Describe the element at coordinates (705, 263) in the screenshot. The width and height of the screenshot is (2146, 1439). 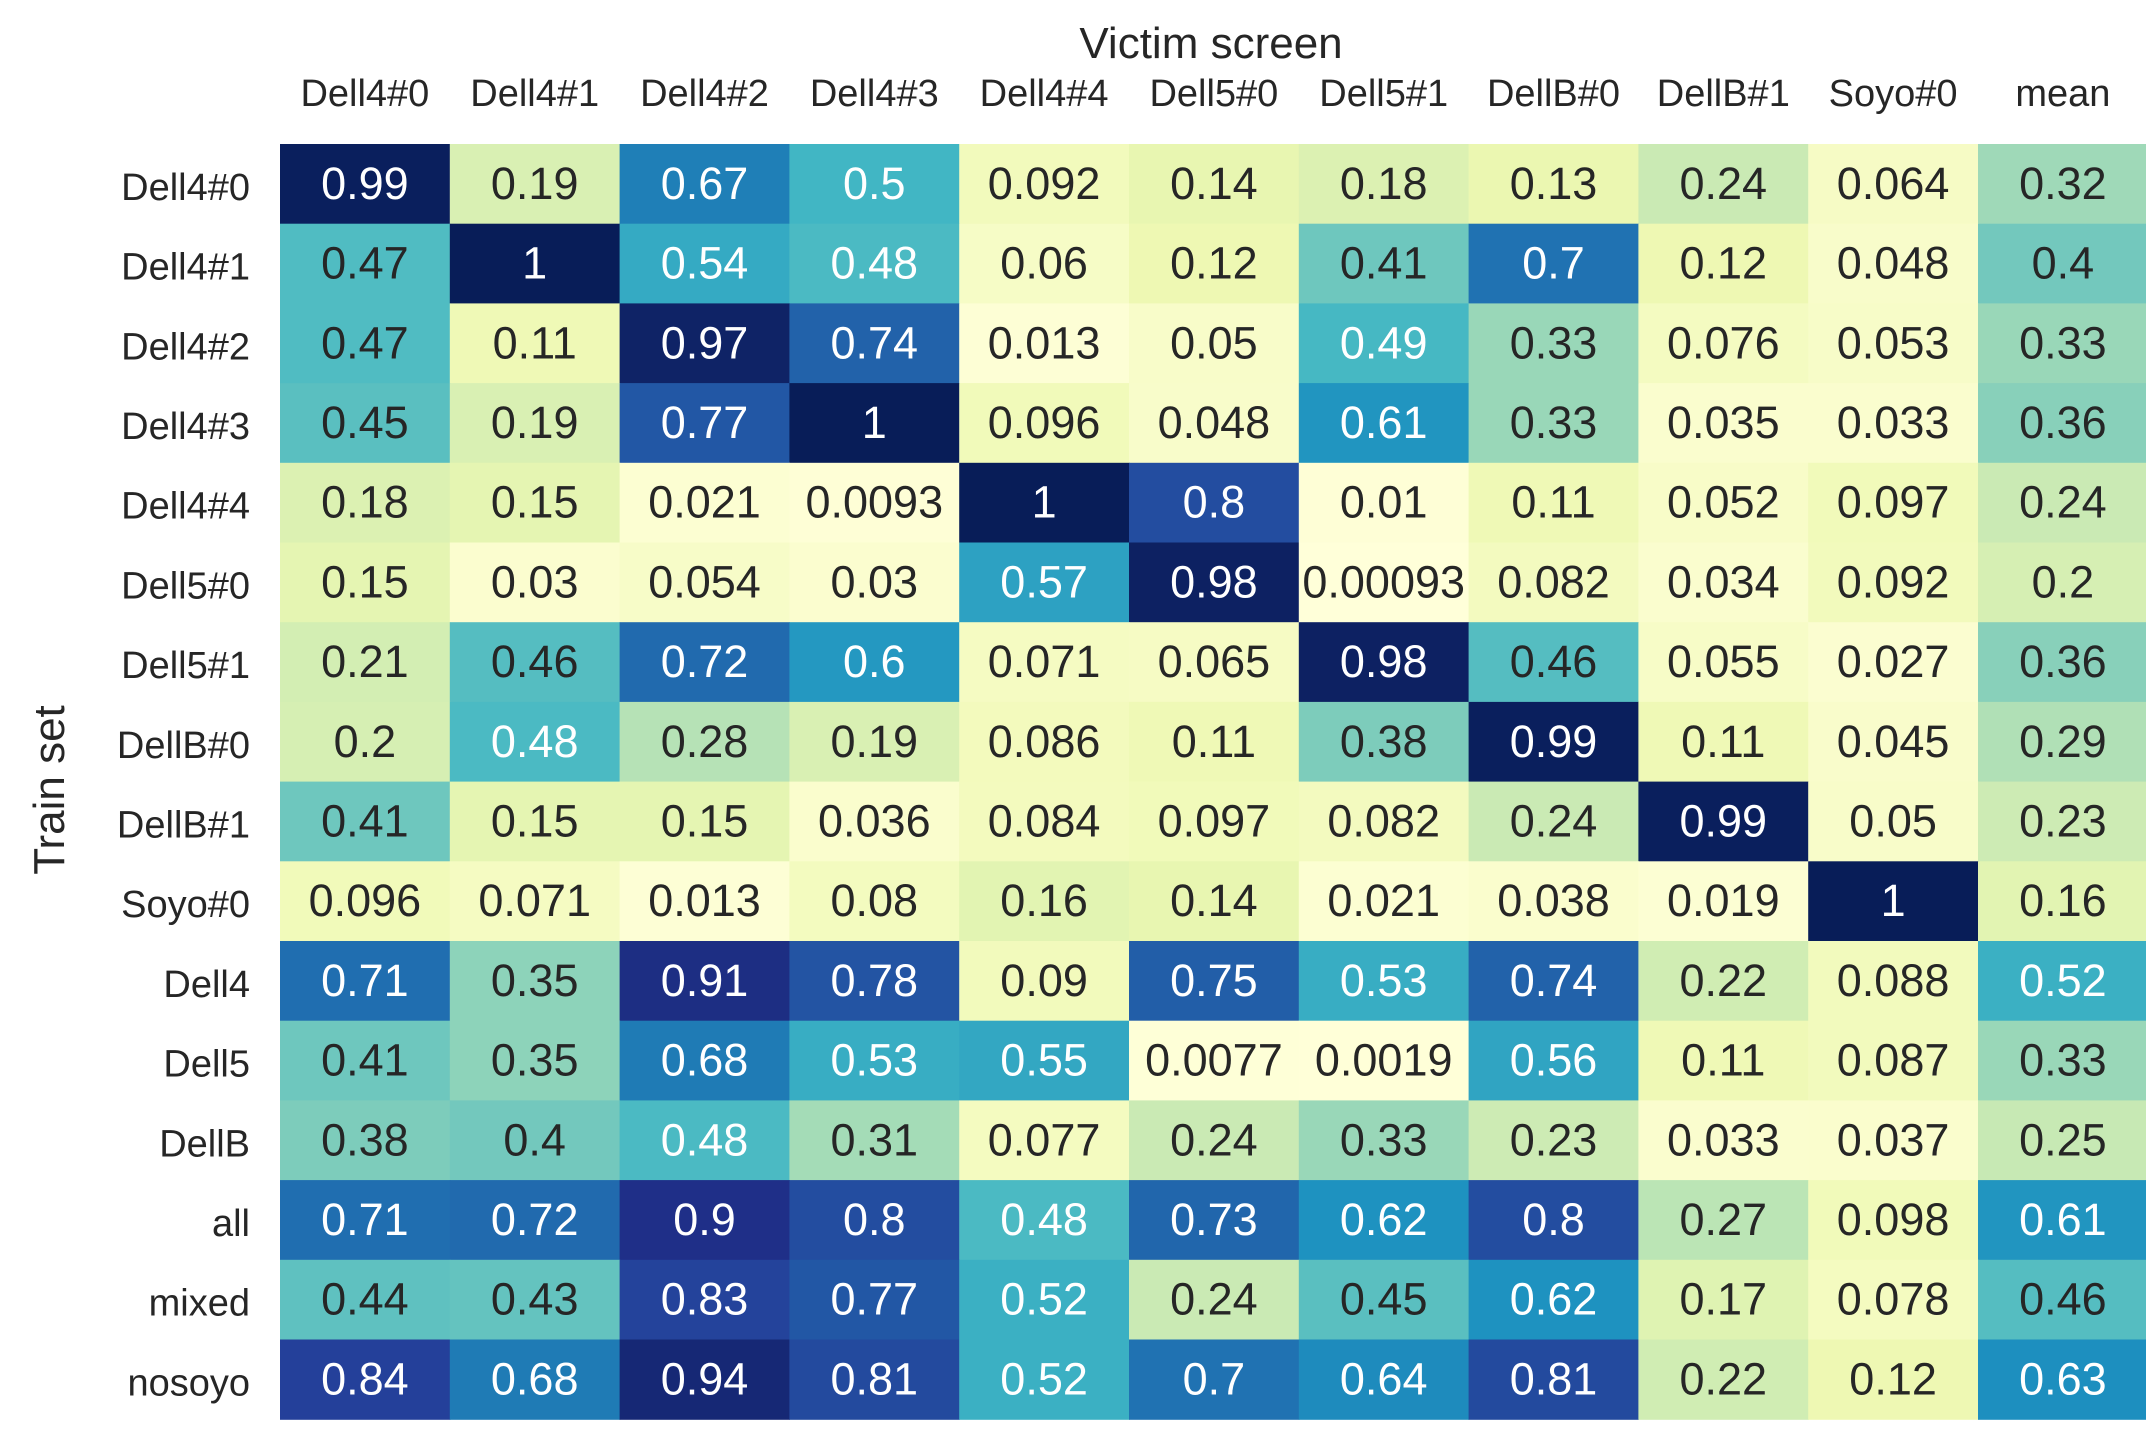
I see `heatmap-value-label: 0.54` at that location.